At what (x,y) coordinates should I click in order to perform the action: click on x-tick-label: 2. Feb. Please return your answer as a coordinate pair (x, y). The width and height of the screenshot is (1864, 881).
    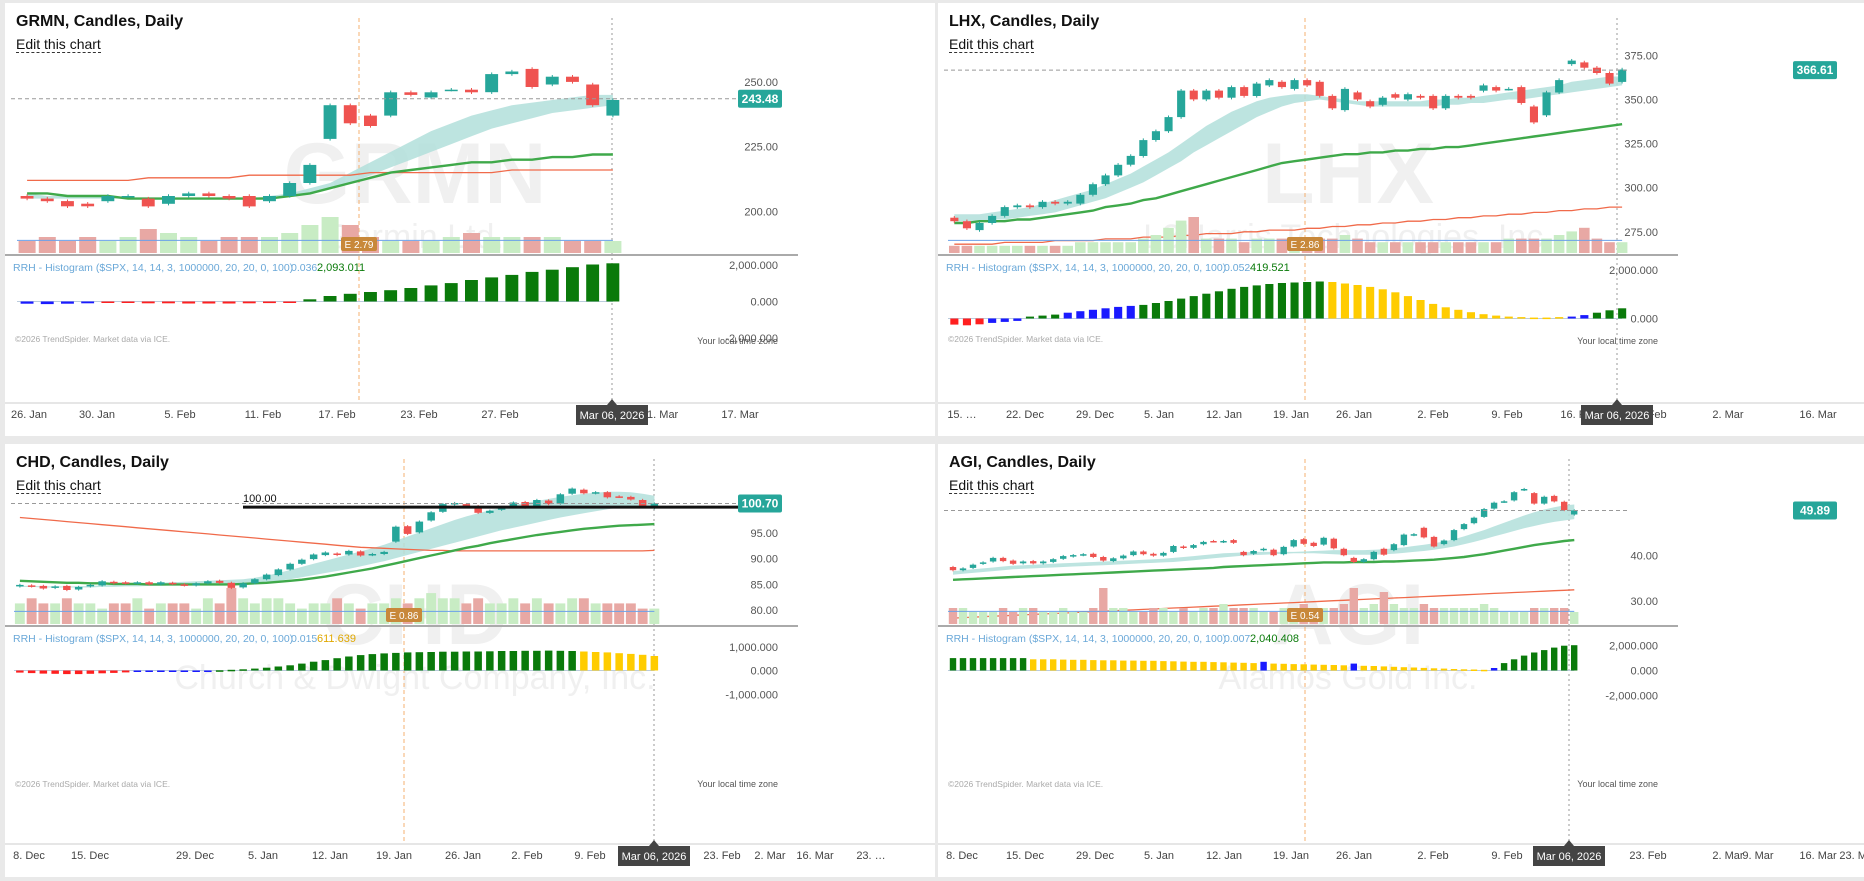
    Looking at the image, I should click on (526, 856).